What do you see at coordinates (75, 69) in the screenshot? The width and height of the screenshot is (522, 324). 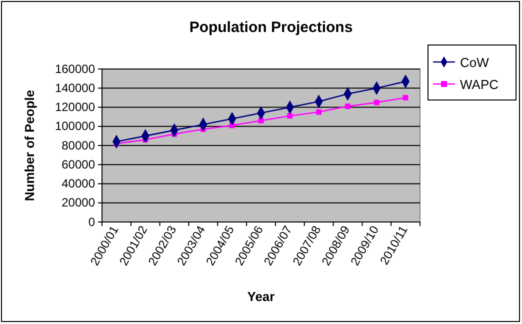 I see `y-tick-label: 160000` at bounding box center [75, 69].